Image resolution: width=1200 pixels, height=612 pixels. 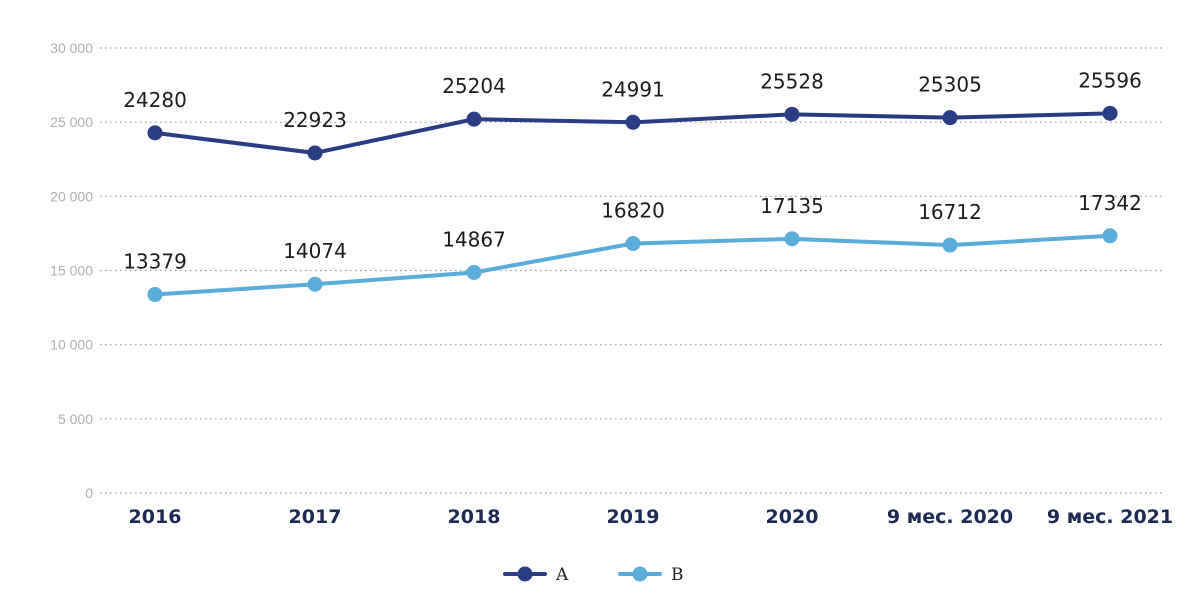 What do you see at coordinates (71, 345) in the screenshot?
I see `y-tick-label: 10 000` at bounding box center [71, 345].